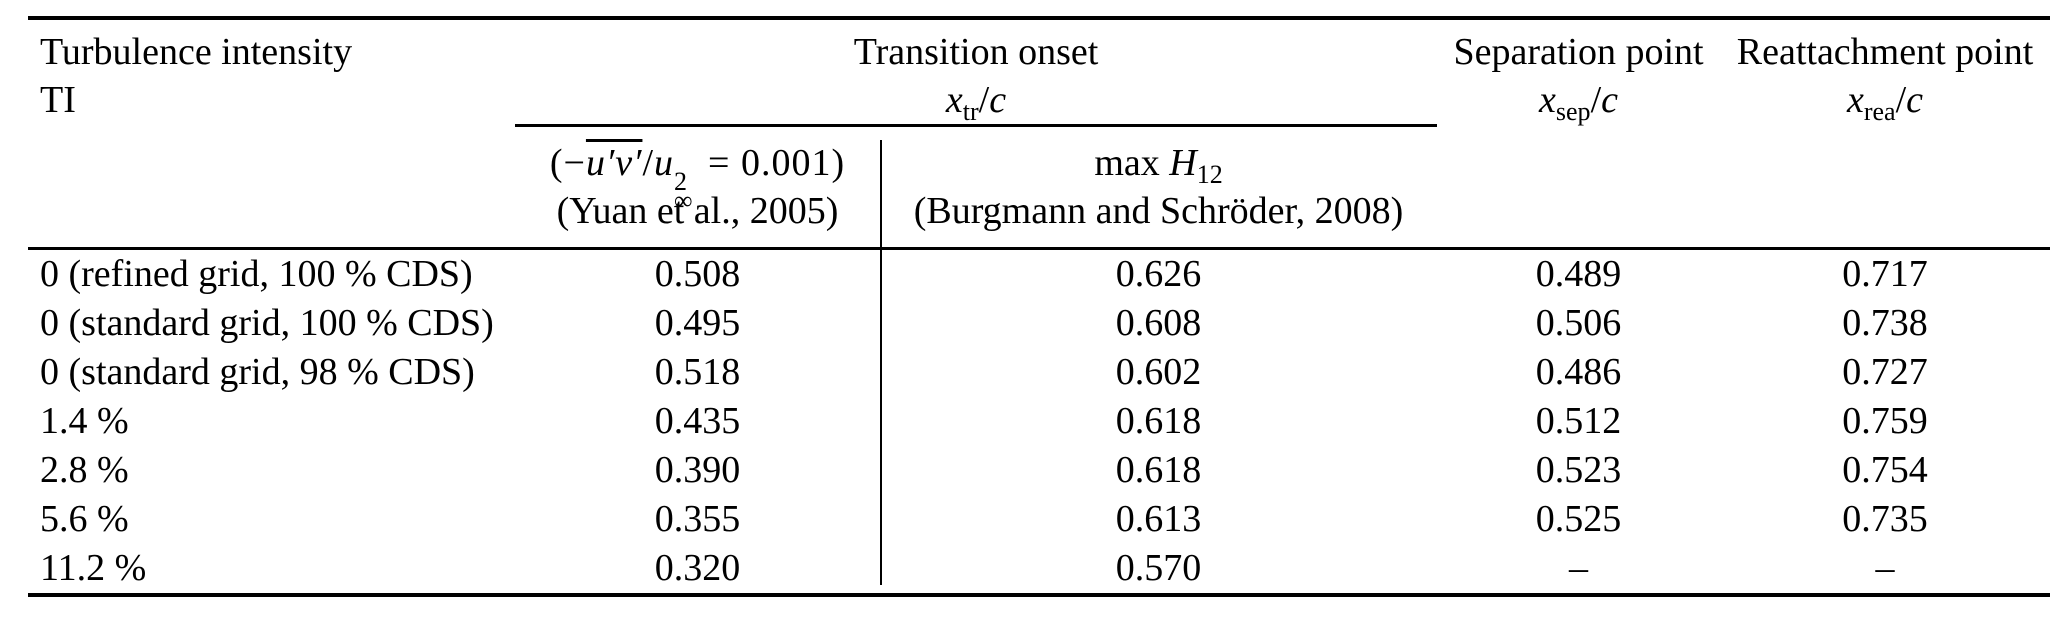 The height and width of the screenshot is (618, 2067). What do you see at coordinates (1573, 111) in the screenshot?
I see `math-sub-sep: sep` at bounding box center [1573, 111].